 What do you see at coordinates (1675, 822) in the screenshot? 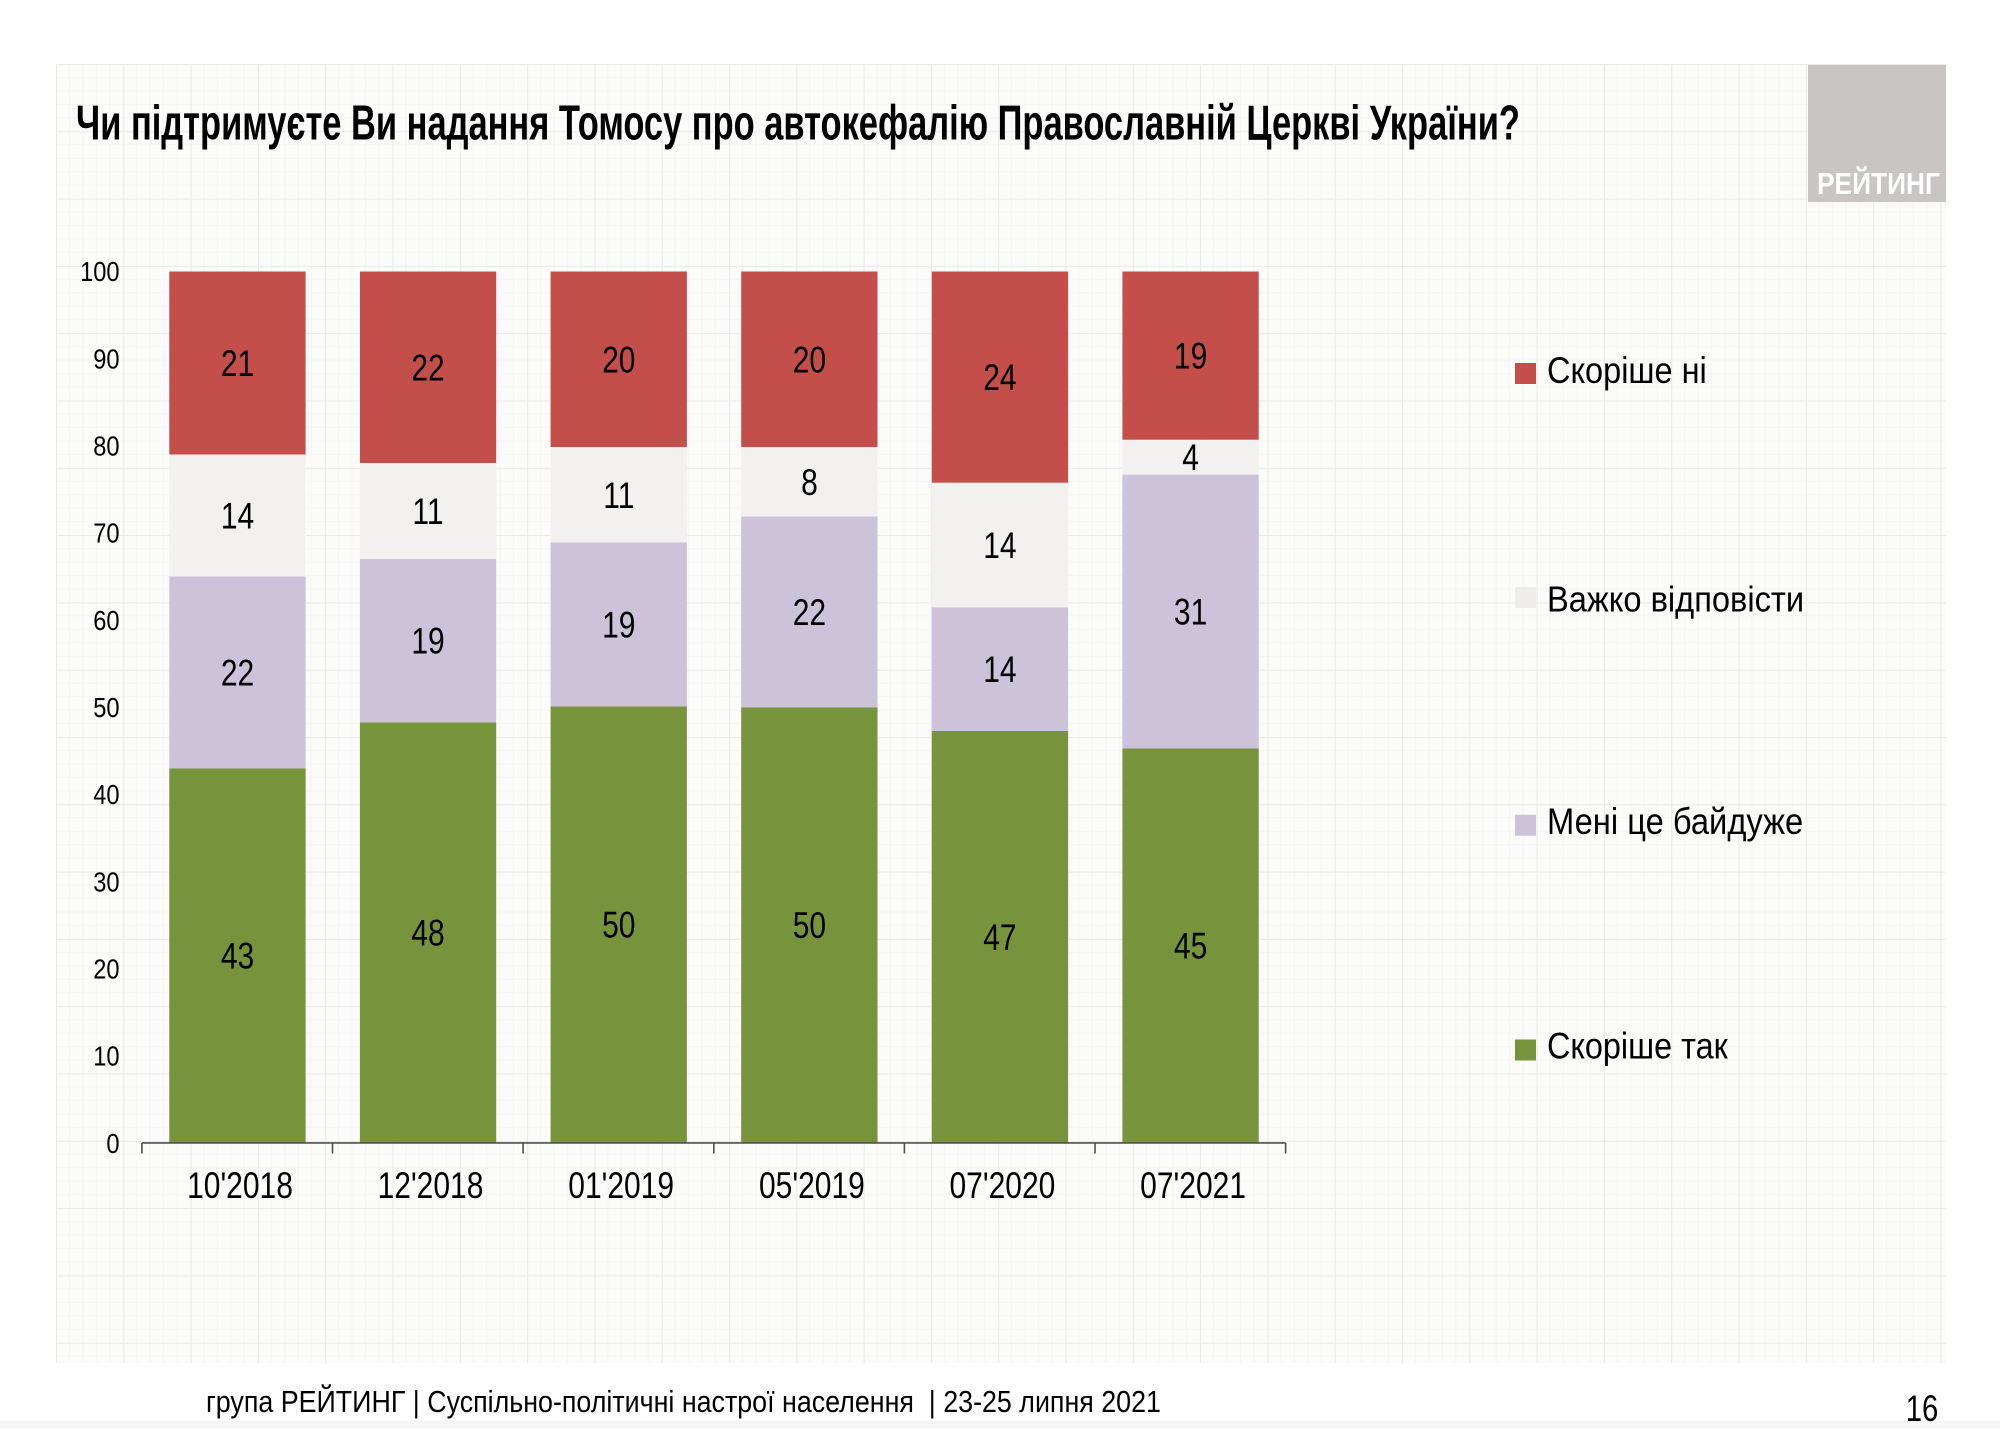
I see `svg-text: Мені це байдуже` at bounding box center [1675, 822].